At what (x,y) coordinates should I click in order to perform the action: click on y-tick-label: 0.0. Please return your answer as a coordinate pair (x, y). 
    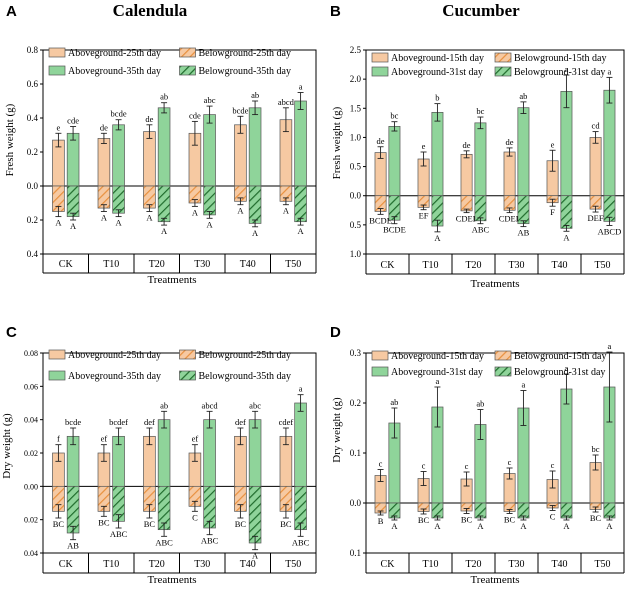
    Looking at the image, I should click on (356, 196).